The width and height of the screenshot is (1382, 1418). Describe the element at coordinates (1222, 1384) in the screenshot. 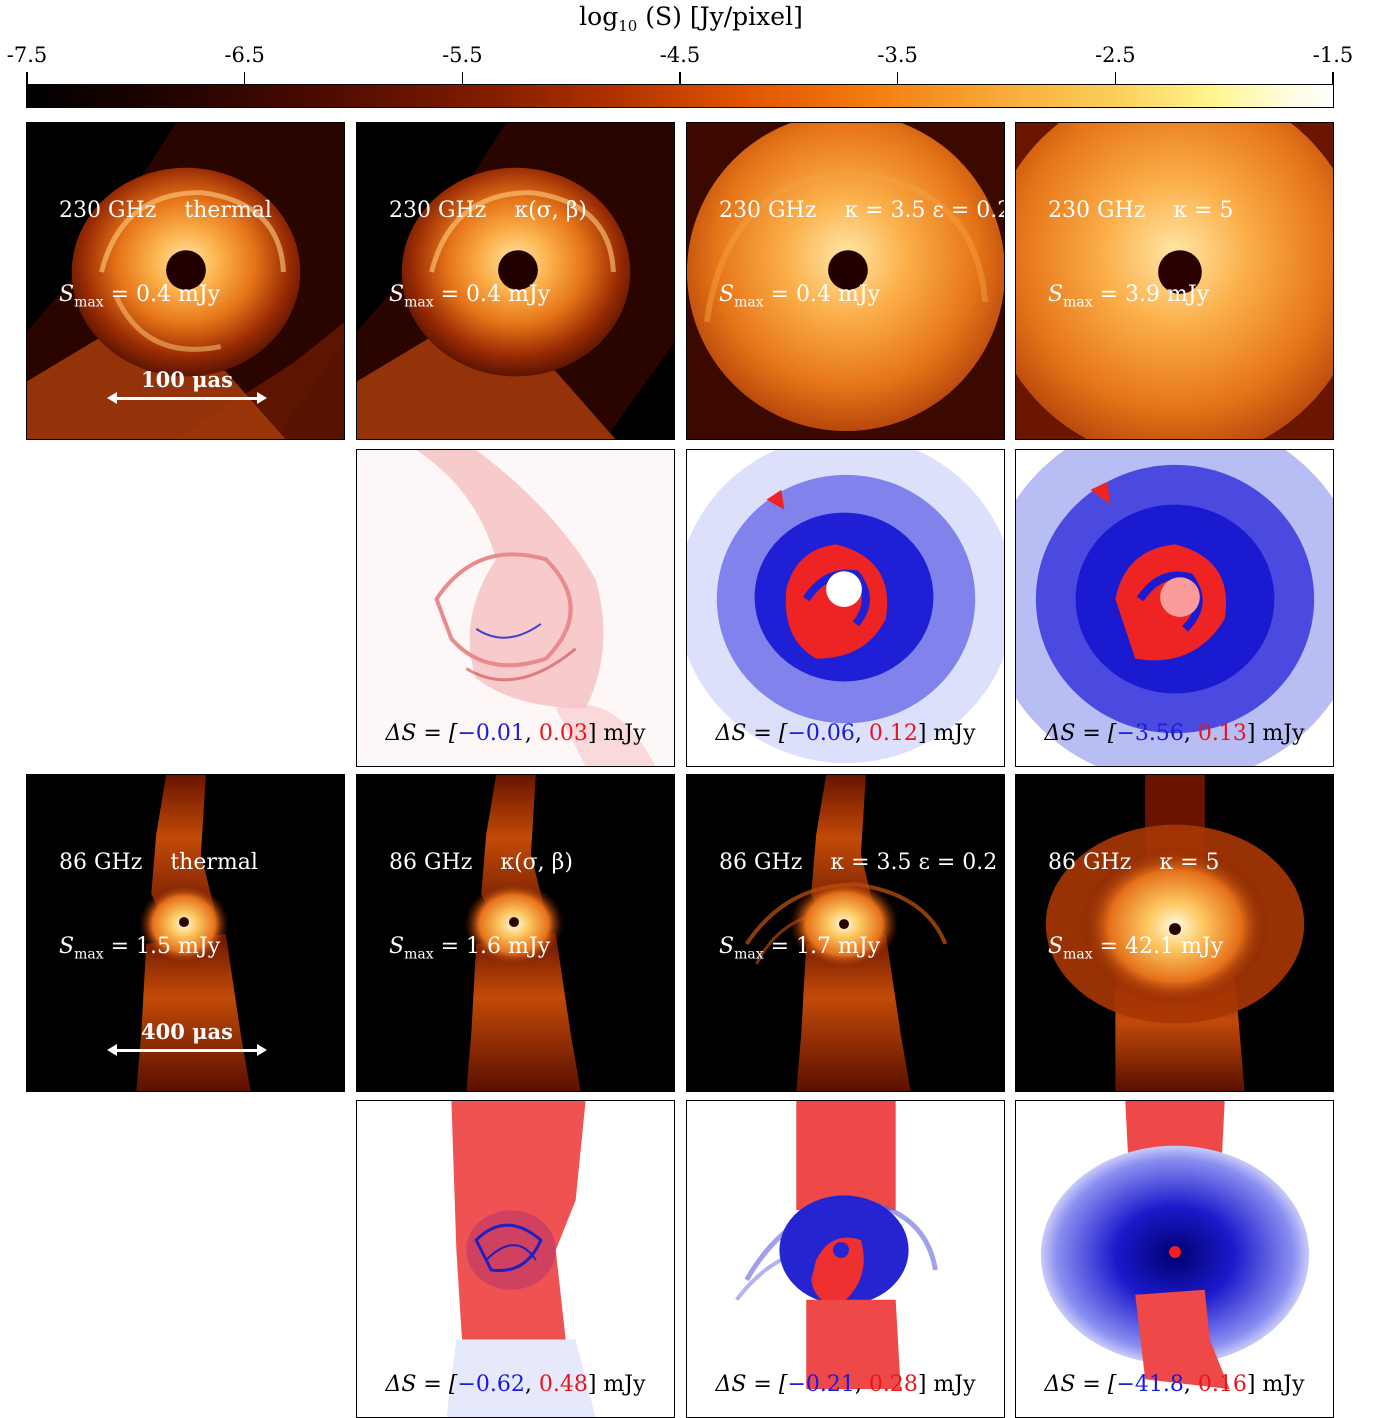

I see `delta-pos: 0.16` at that location.